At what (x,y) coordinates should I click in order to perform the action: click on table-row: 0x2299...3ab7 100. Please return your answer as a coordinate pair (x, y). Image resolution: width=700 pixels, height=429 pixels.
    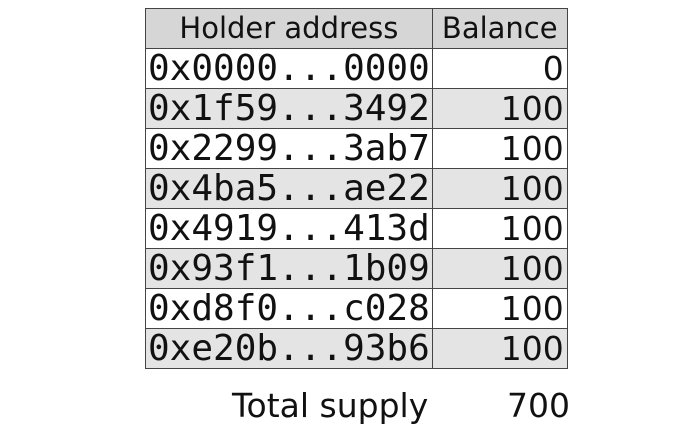
    Looking at the image, I should click on (356, 148).